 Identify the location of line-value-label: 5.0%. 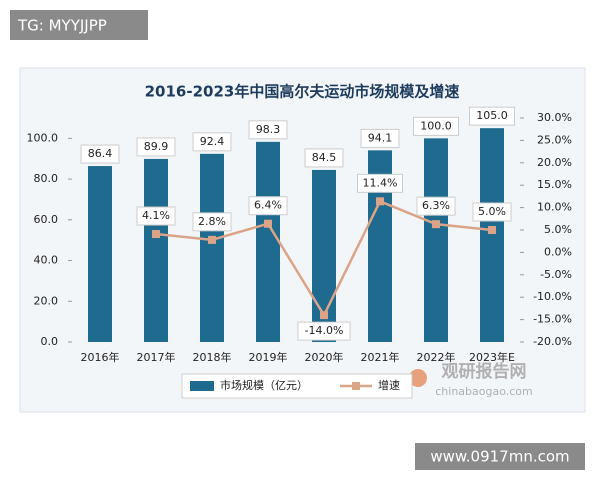
(492, 211).